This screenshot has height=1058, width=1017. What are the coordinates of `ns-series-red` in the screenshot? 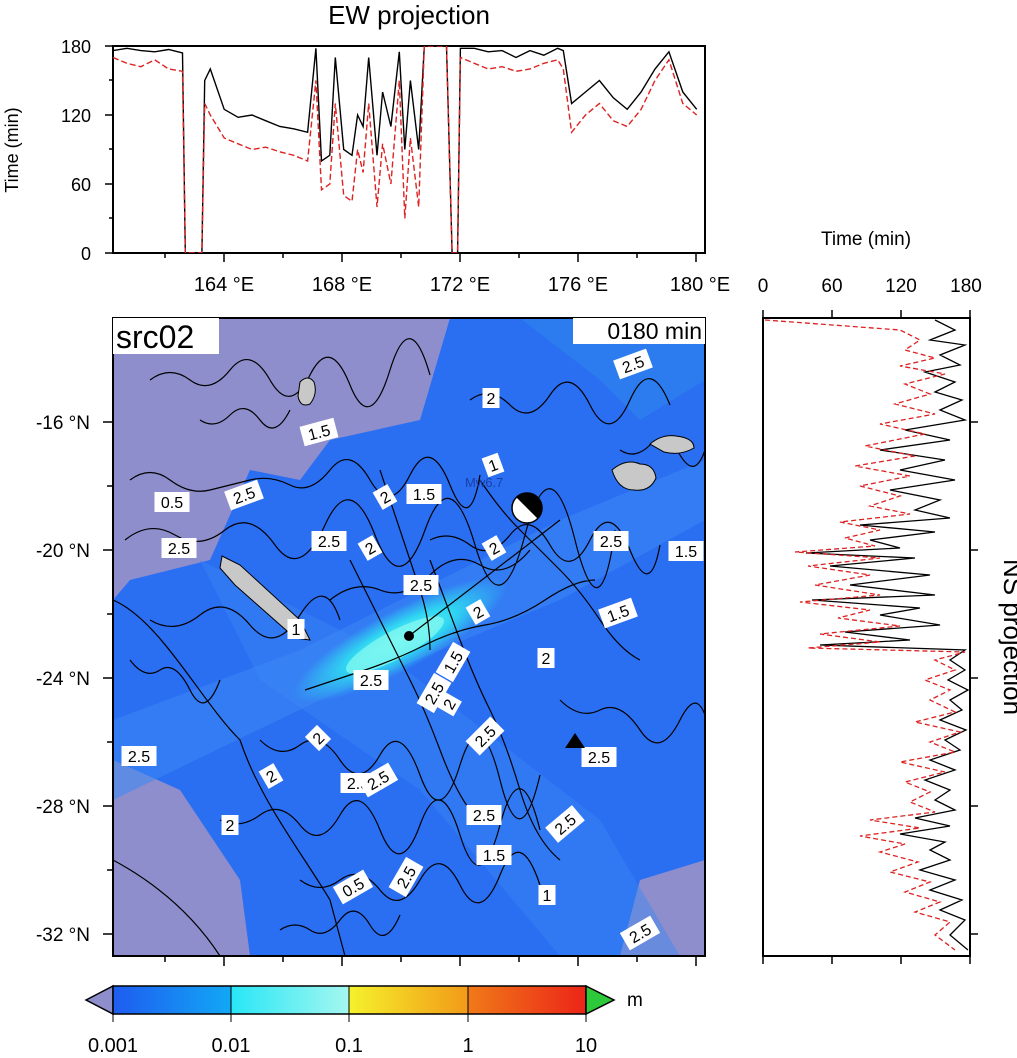 It's located at (865, 635).